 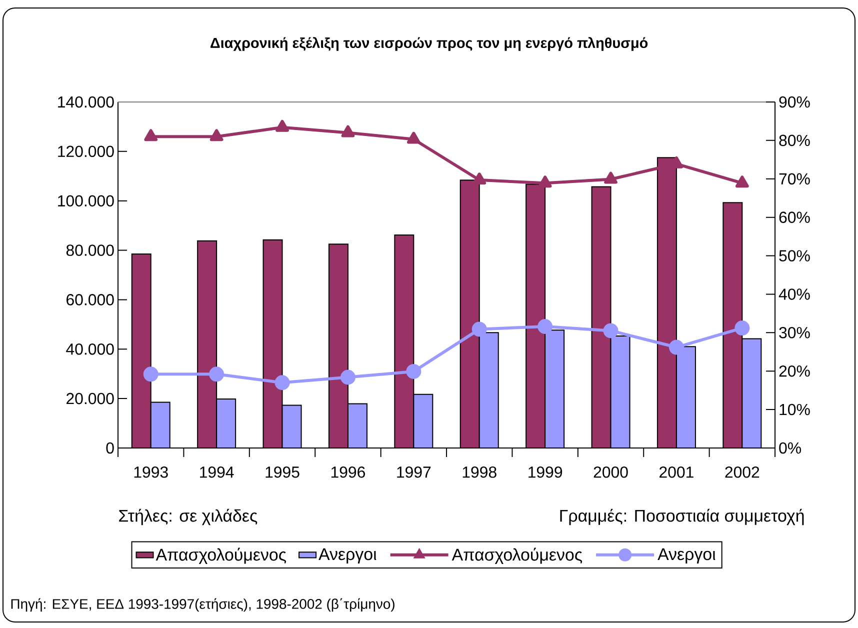 I want to click on x-tick-label: 1995, so click(x=283, y=472).